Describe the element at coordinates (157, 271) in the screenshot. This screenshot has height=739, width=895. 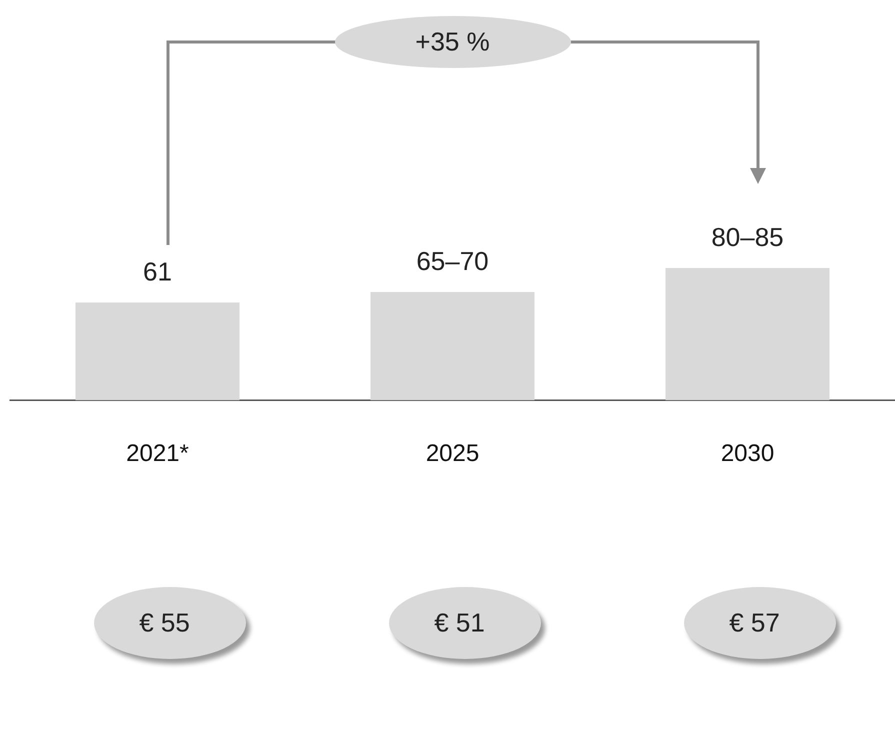
I see `data-label: 61` at that location.